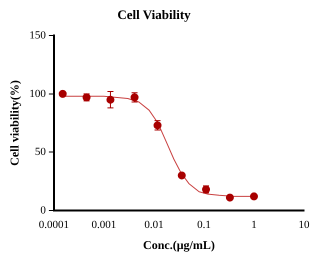 The height and width of the screenshot is (261, 318). What do you see at coordinates (154, 14) in the screenshot?
I see `chart-title: Cell Viability` at bounding box center [154, 14].